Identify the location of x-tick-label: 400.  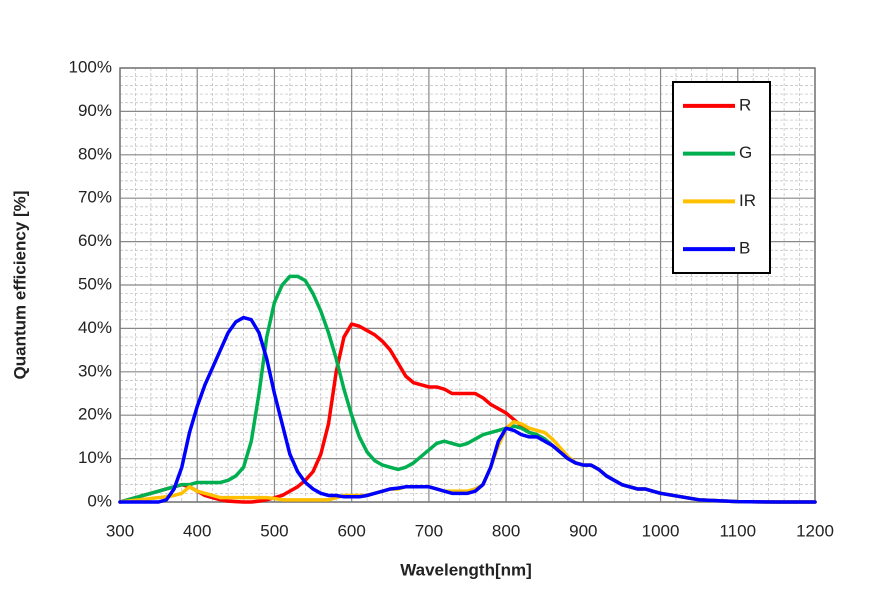
(197, 530).